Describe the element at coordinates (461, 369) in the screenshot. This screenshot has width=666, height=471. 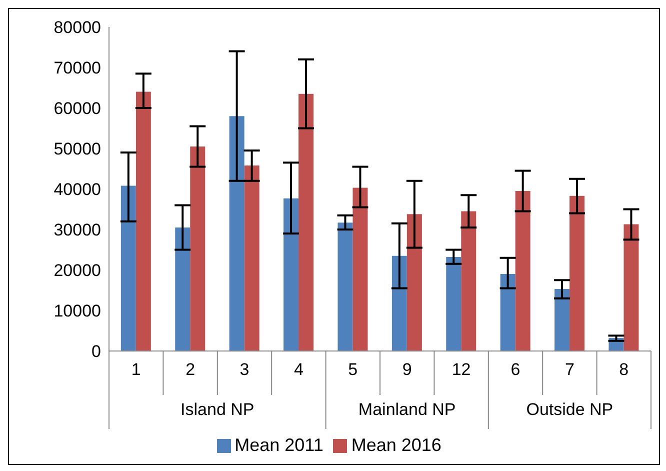
I see `x-tick-label: 12` at that location.